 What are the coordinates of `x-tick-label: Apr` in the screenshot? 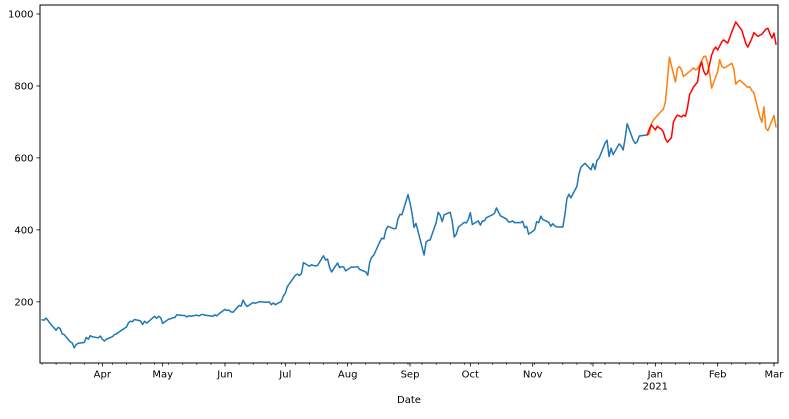 It's located at (103, 375).